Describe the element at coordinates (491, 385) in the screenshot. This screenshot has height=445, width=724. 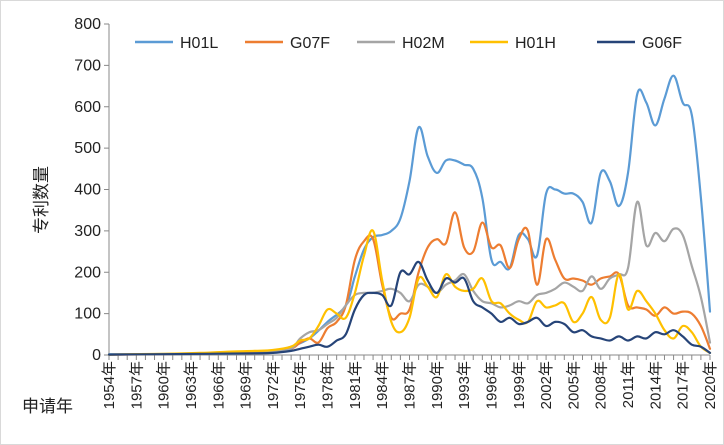
I see `x-tick-label: 1996年` at that location.